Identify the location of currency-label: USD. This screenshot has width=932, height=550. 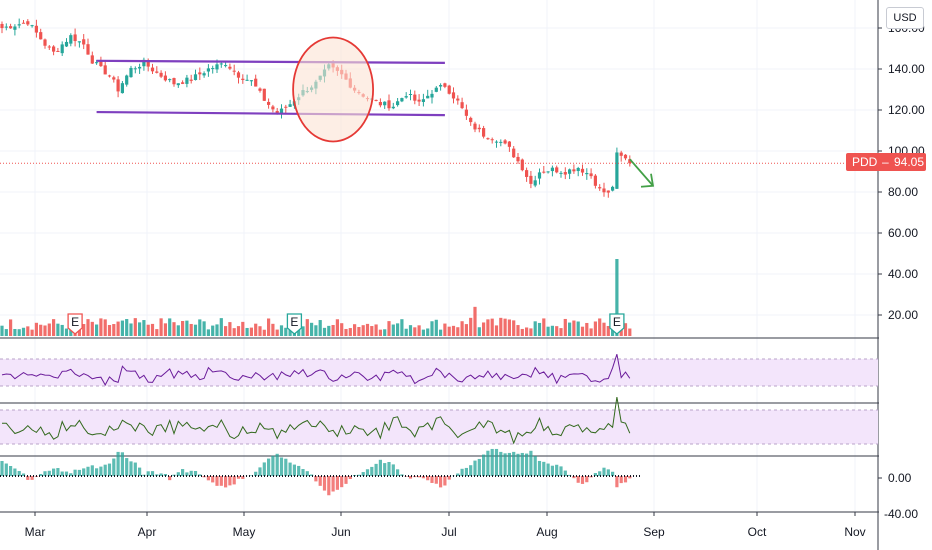
(905, 18).